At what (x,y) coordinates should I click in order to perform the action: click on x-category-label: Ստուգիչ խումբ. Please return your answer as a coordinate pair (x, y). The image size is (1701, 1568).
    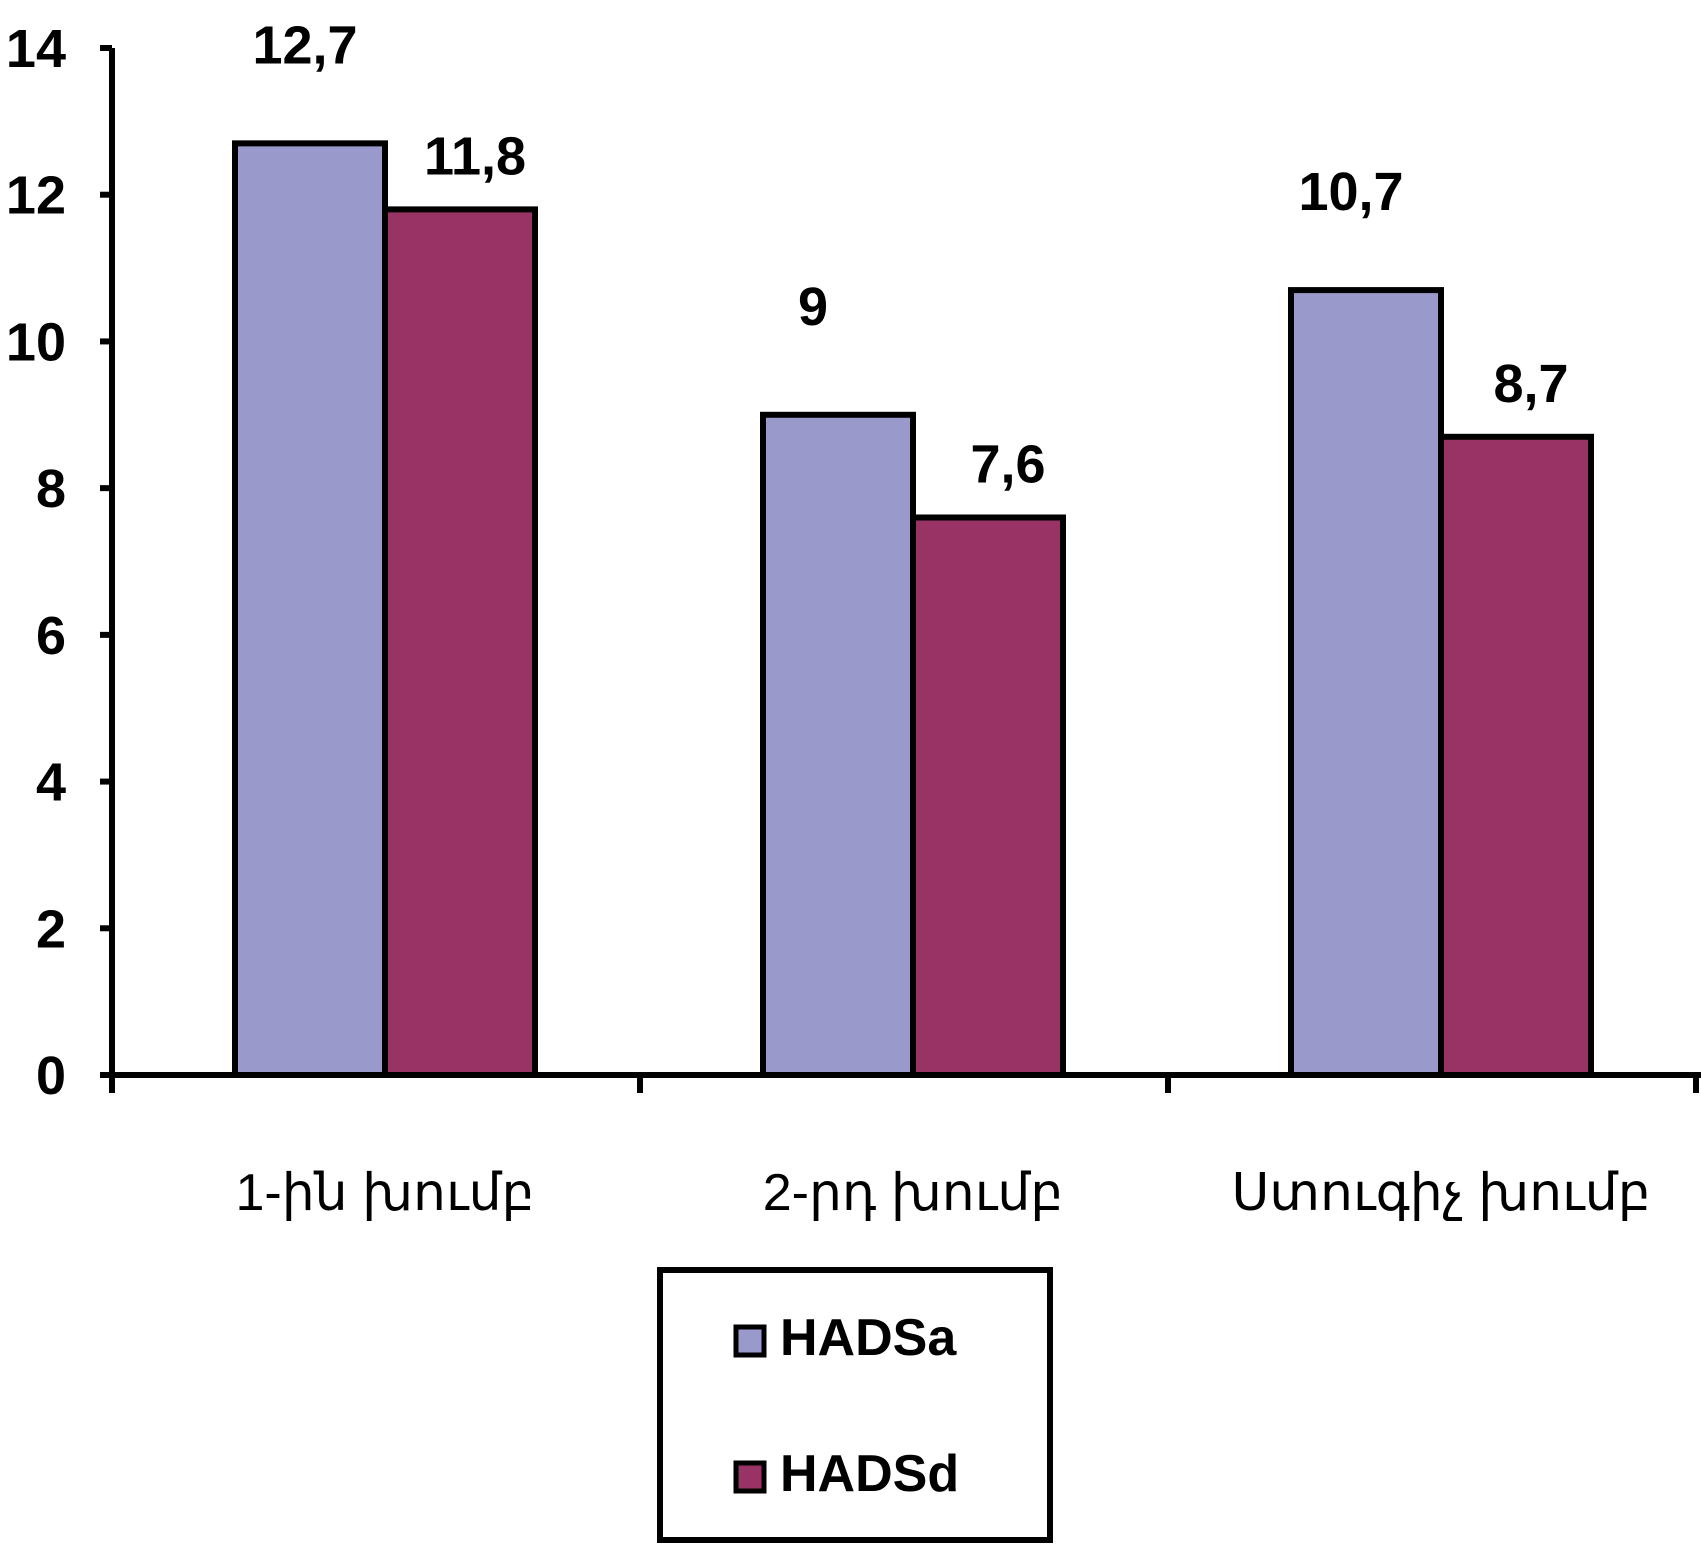
    Looking at the image, I should click on (1440, 1193).